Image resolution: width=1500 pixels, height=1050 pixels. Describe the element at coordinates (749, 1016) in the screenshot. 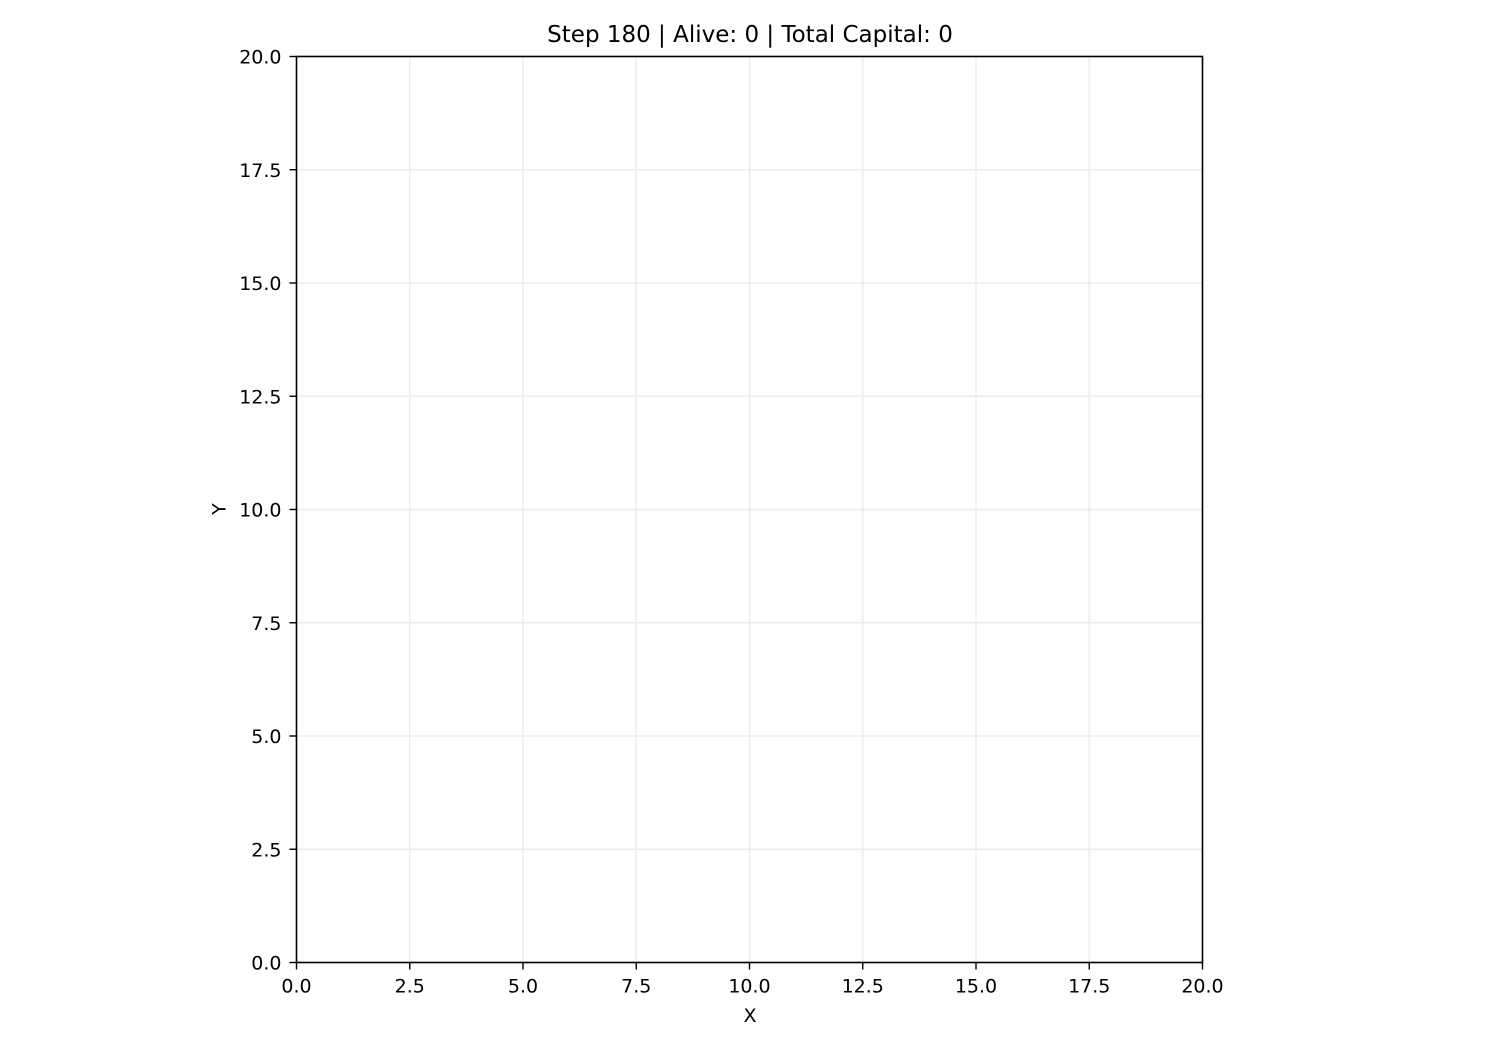

I see `x-axis-label: X` at that location.